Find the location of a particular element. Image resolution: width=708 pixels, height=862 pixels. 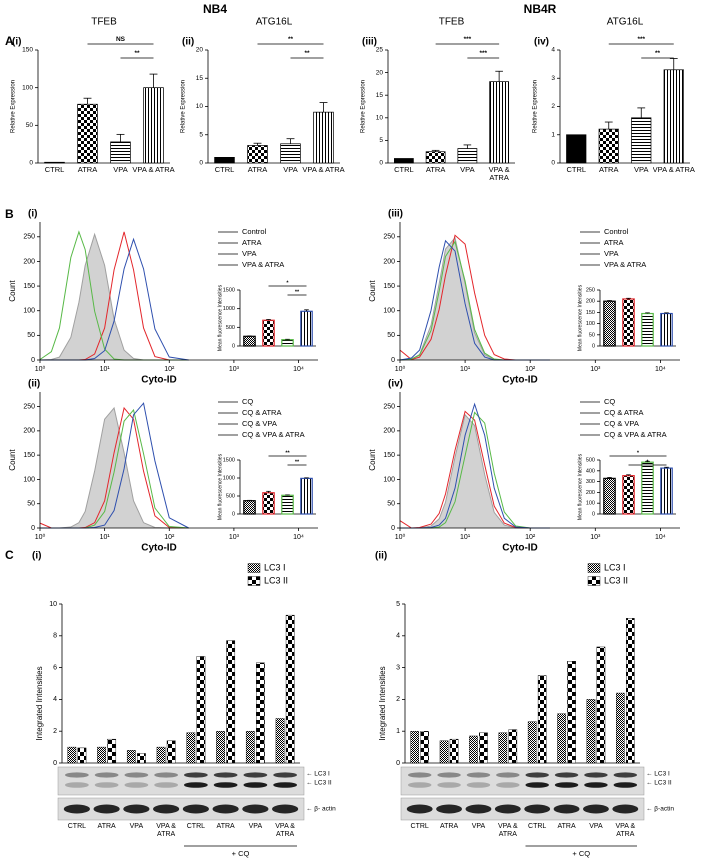

panel-label: (i) is located at coordinates (32, 214).